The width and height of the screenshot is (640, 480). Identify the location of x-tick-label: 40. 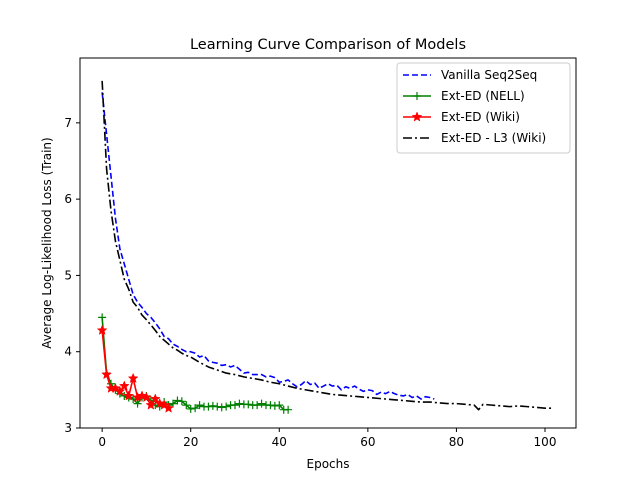
(279, 442).